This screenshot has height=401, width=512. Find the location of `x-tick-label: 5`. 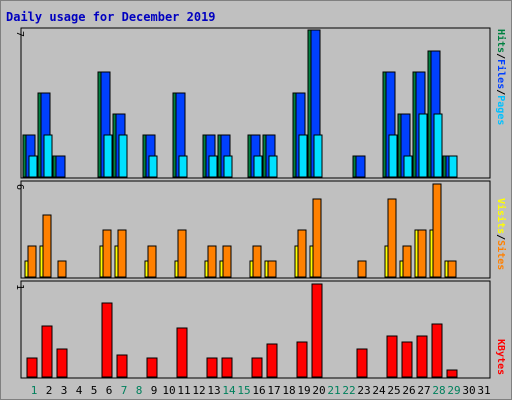

x-tick-label: 5 is located at coordinates (94, 390).